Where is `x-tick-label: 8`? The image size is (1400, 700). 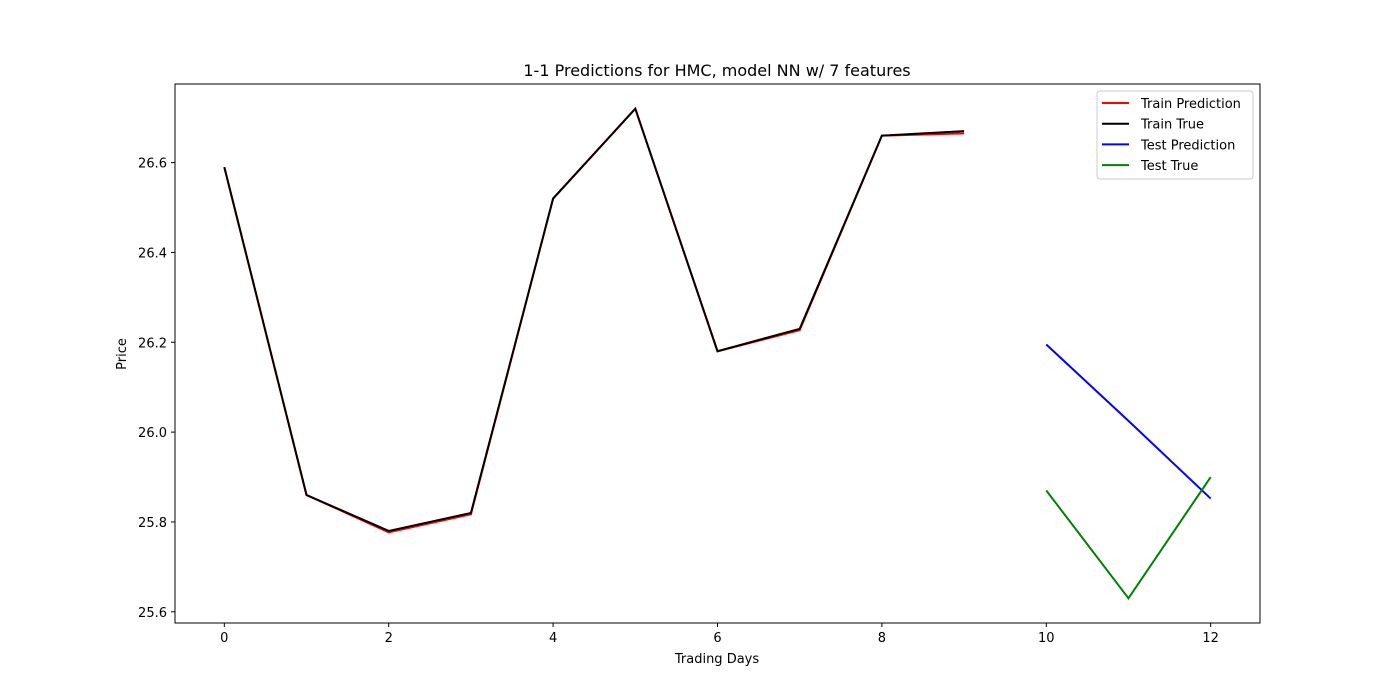 x-tick-label: 8 is located at coordinates (882, 638).